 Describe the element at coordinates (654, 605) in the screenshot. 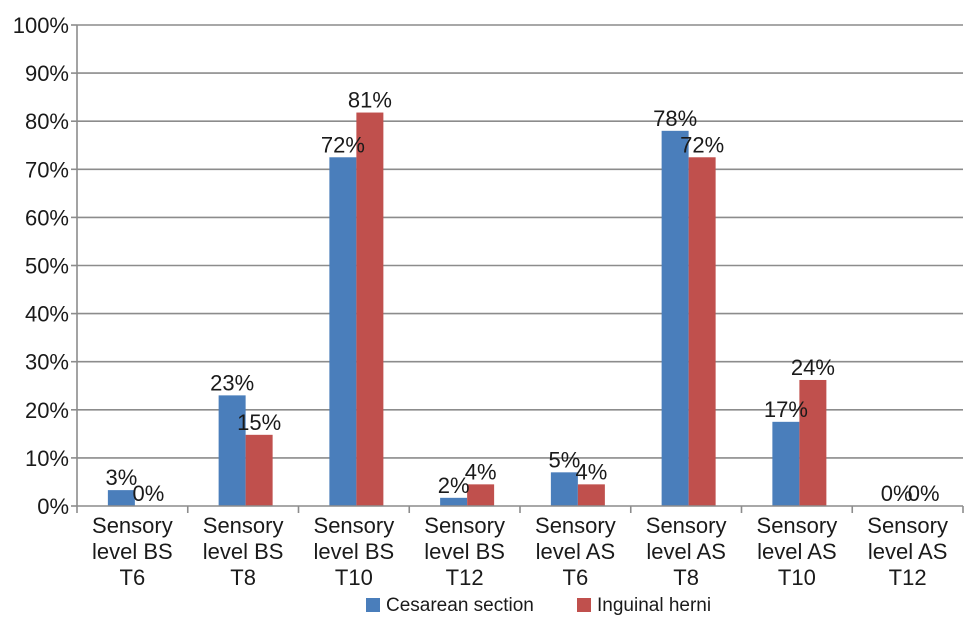

I see `legend-label: Inguinal herni` at that location.